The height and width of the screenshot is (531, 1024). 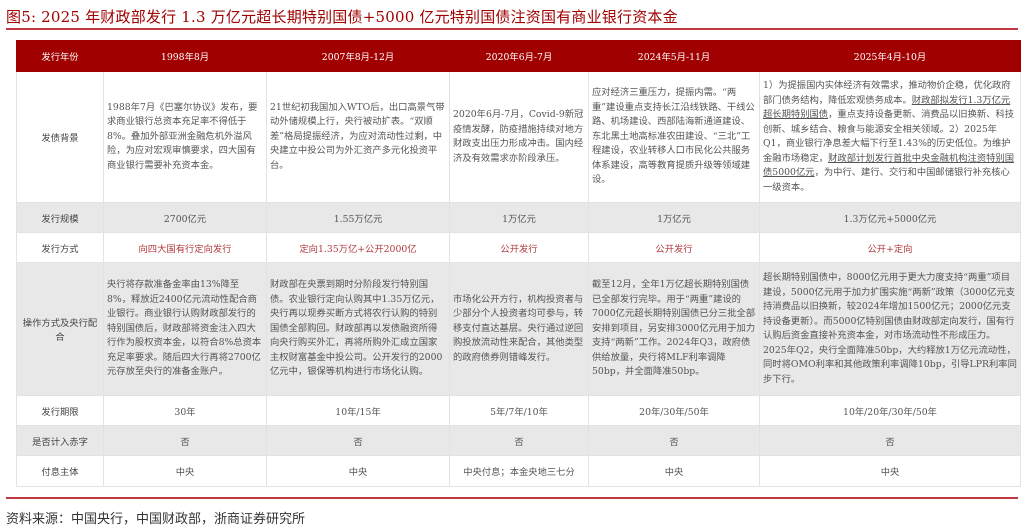 I want to click on header-2020: 2020年6月-7月, so click(x=519, y=56).